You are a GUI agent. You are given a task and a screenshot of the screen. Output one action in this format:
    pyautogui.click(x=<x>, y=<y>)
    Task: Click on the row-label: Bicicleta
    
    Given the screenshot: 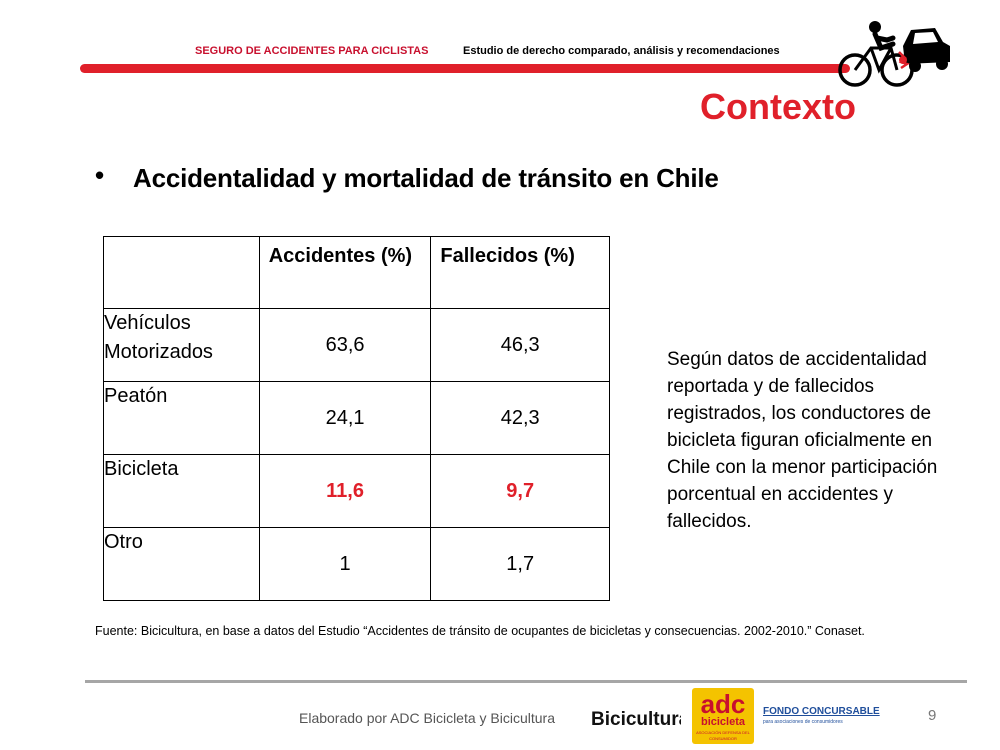 What is the action you would take?
    pyautogui.click(x=181, y=491)
    